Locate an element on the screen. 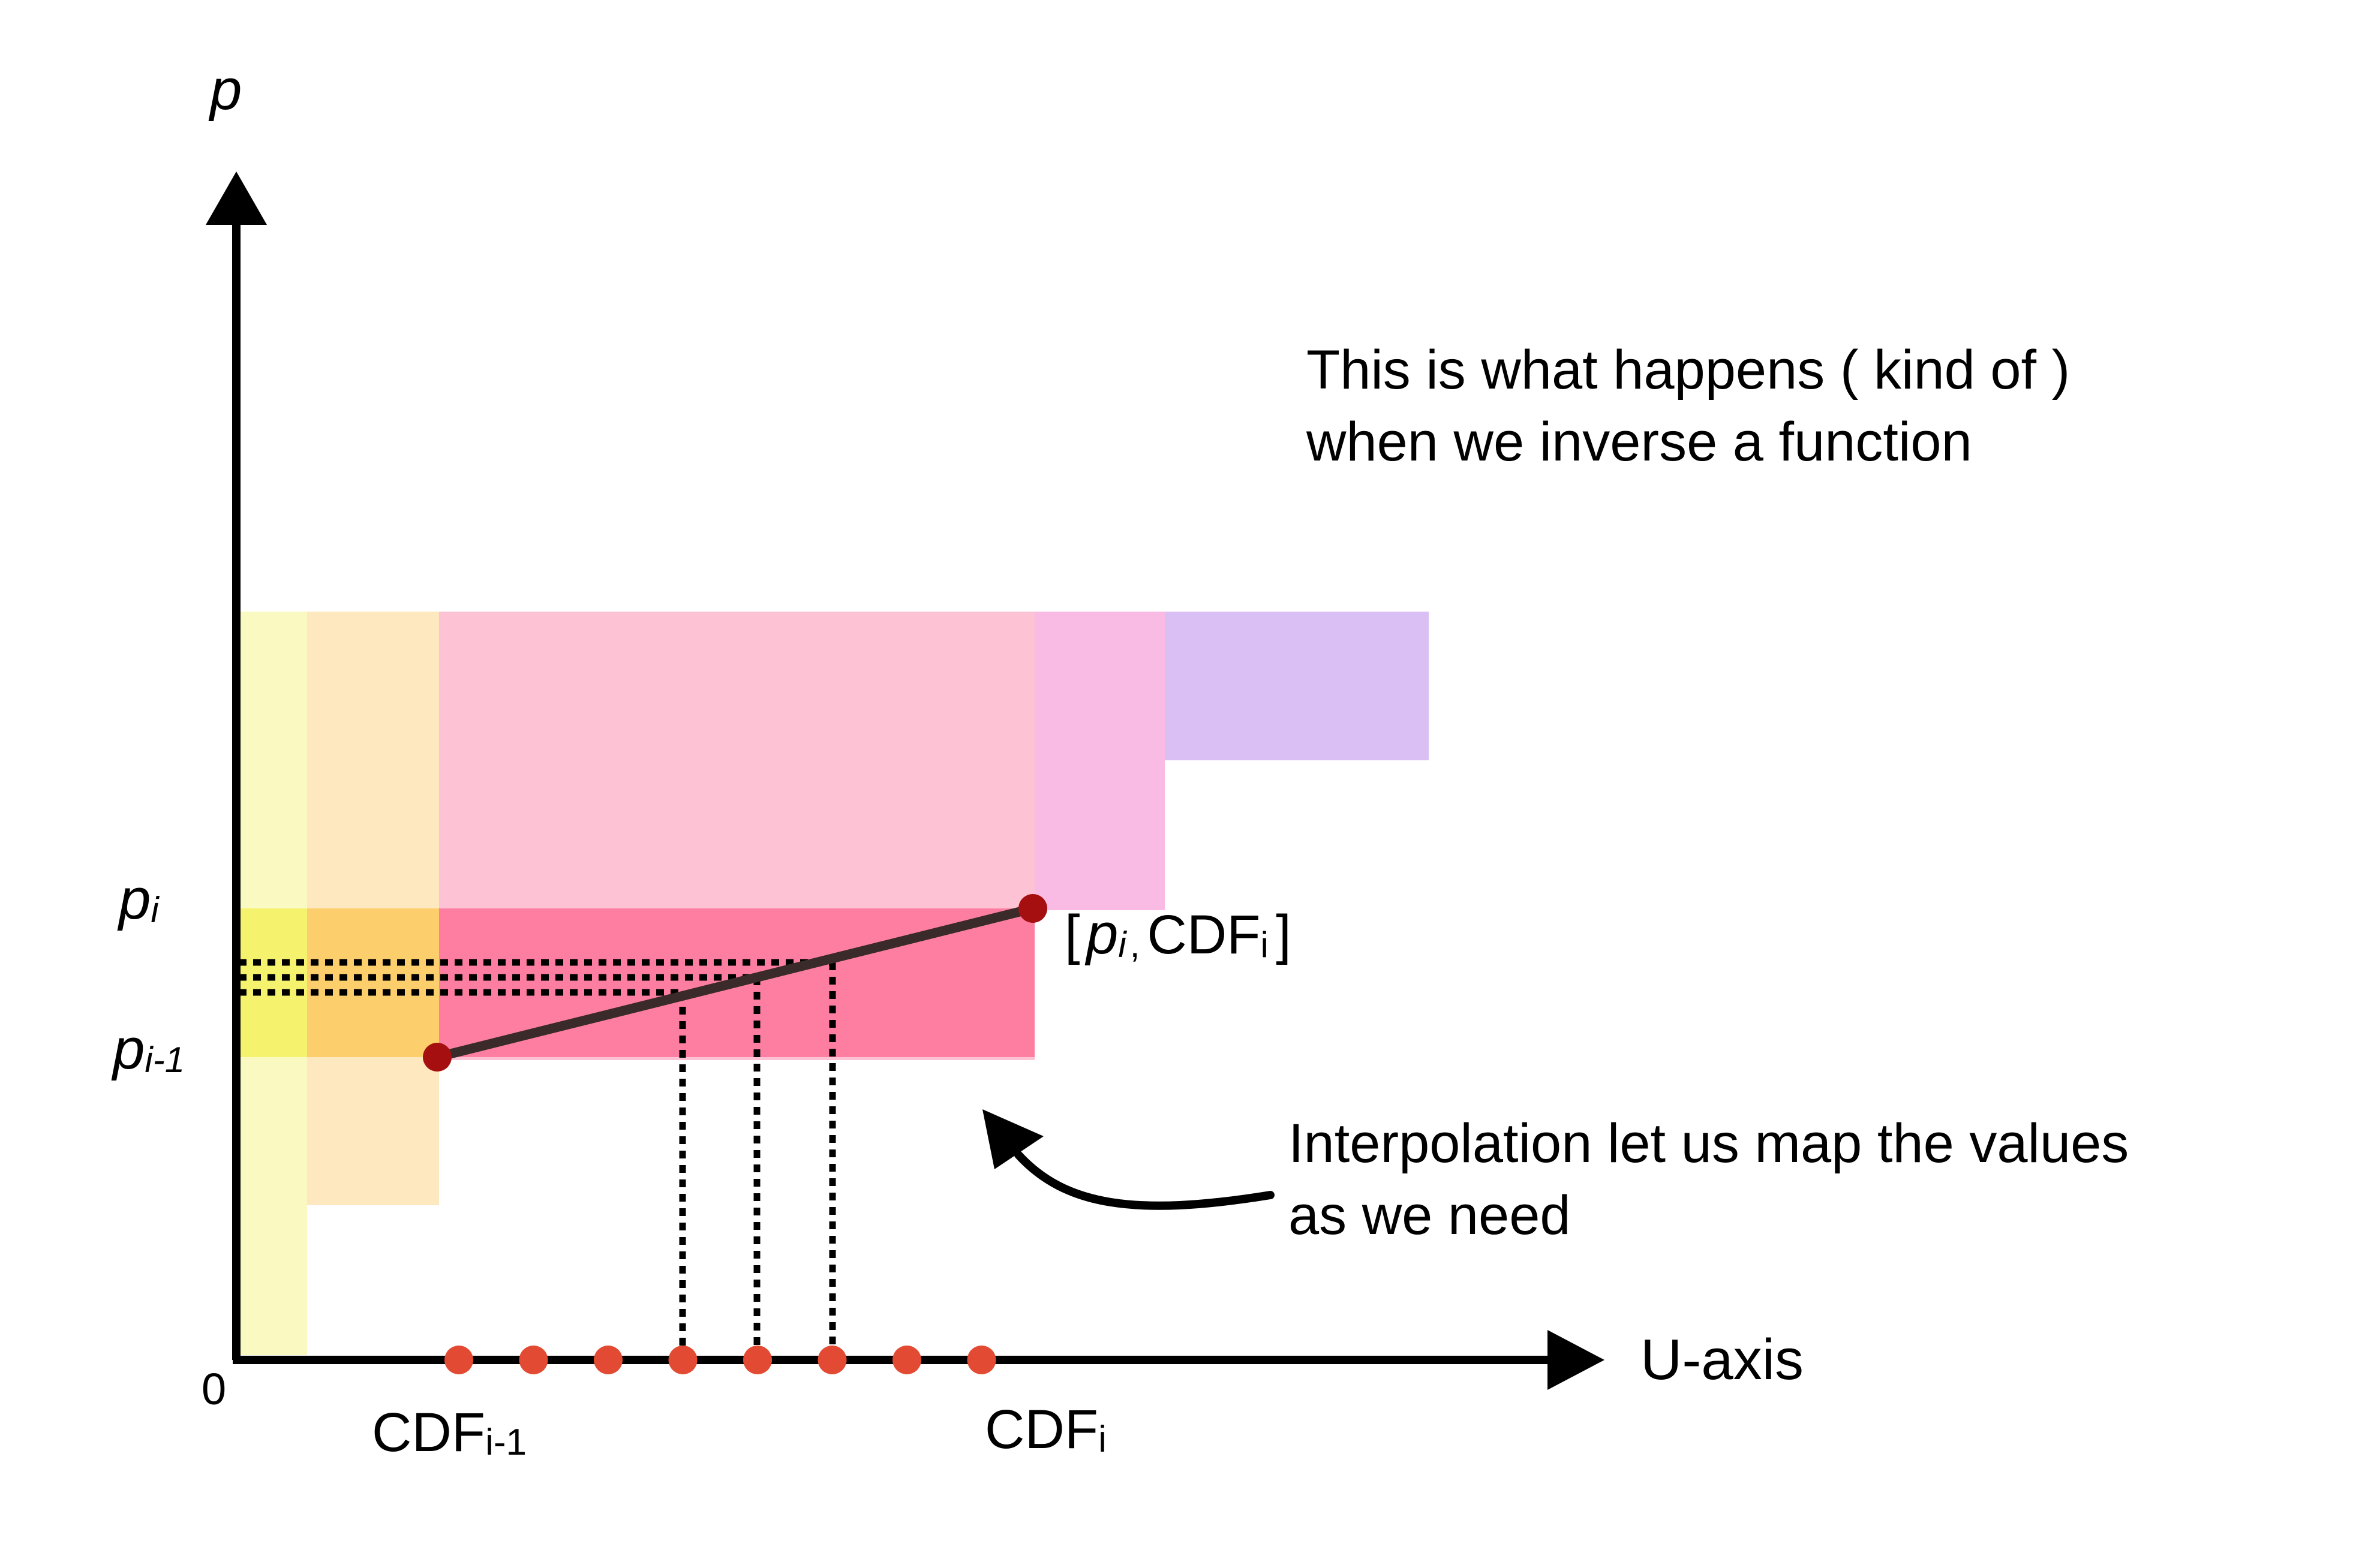 The width and height of the screenshot is (2380, 1559). bin-lavender is located at coordinates (1297, 686).